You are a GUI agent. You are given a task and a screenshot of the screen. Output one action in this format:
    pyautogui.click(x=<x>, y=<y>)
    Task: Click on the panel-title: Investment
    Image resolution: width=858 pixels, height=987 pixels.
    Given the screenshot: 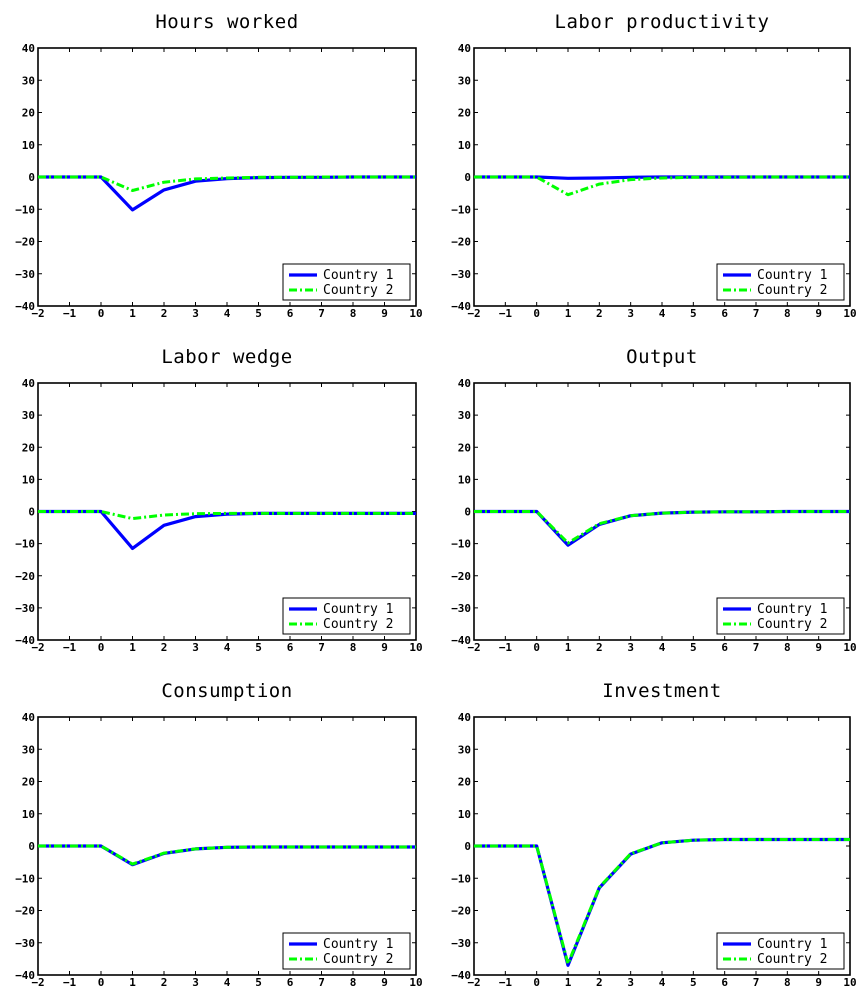 What is the action you would take?
    pyautogui.click(x=661, y=691)
    